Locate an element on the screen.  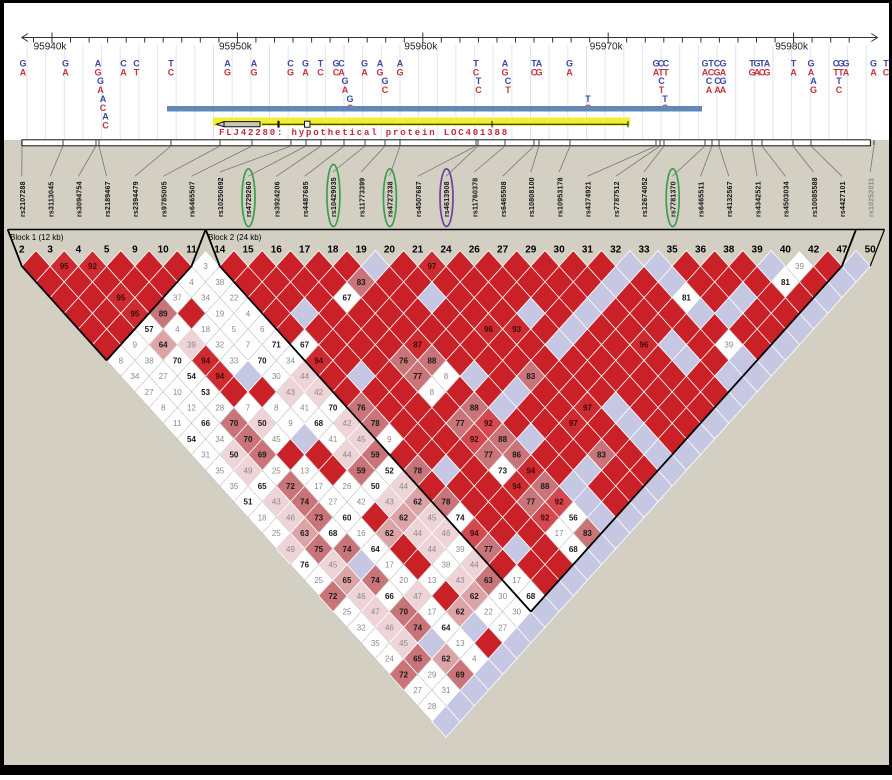
svg-text: rs10250692 is located at coordinates (221, 197).